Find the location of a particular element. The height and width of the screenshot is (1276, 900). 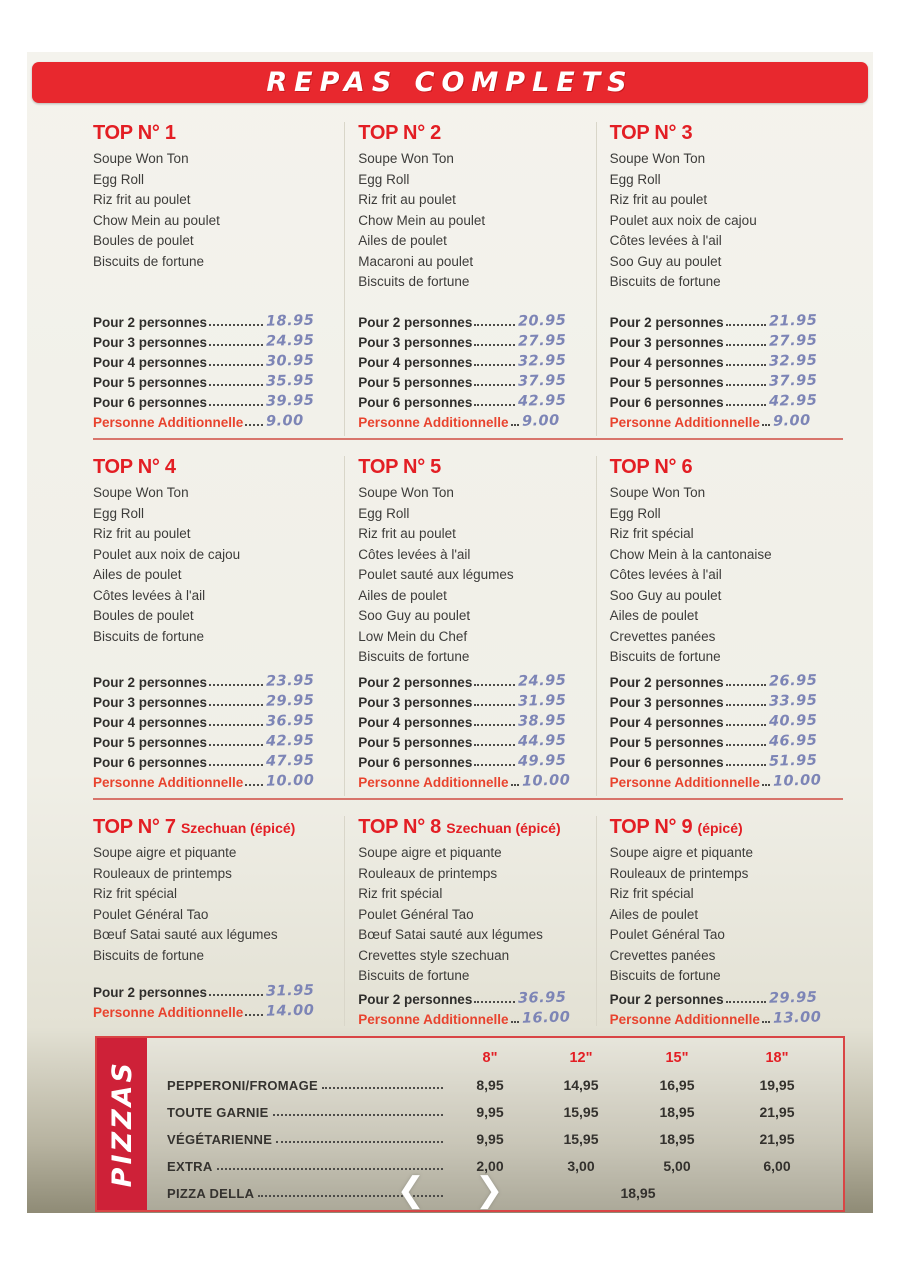

price-row: Personne Additionnelle 9.00 is located at coordinates (468, 420).